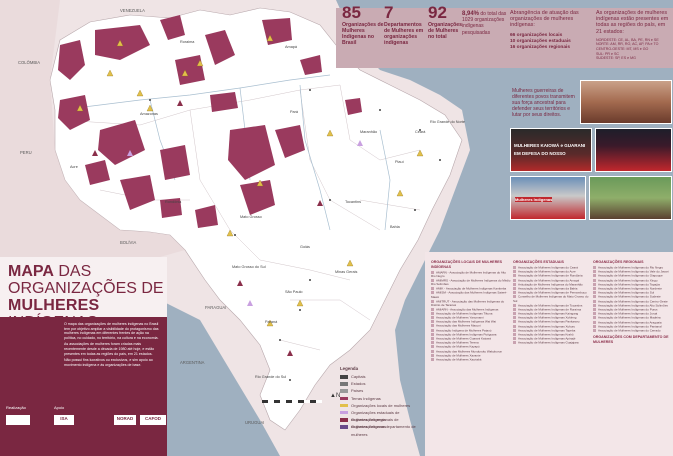 The width and height of the screenshot is (673, 456). I want to click on list-item: Associação de Mulheres Yanomami, so click(471, 317).